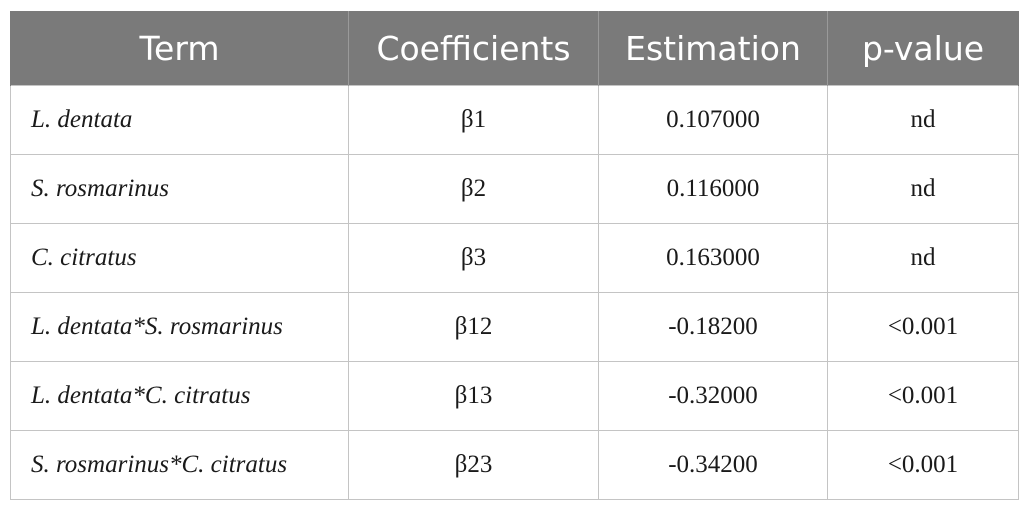 Image resolution: width=1025 pixels, height=511 pixels. Describe the element at coordinates (713, 465) in the screenshot. I see `estimation-cell: -0.34200` at that location.